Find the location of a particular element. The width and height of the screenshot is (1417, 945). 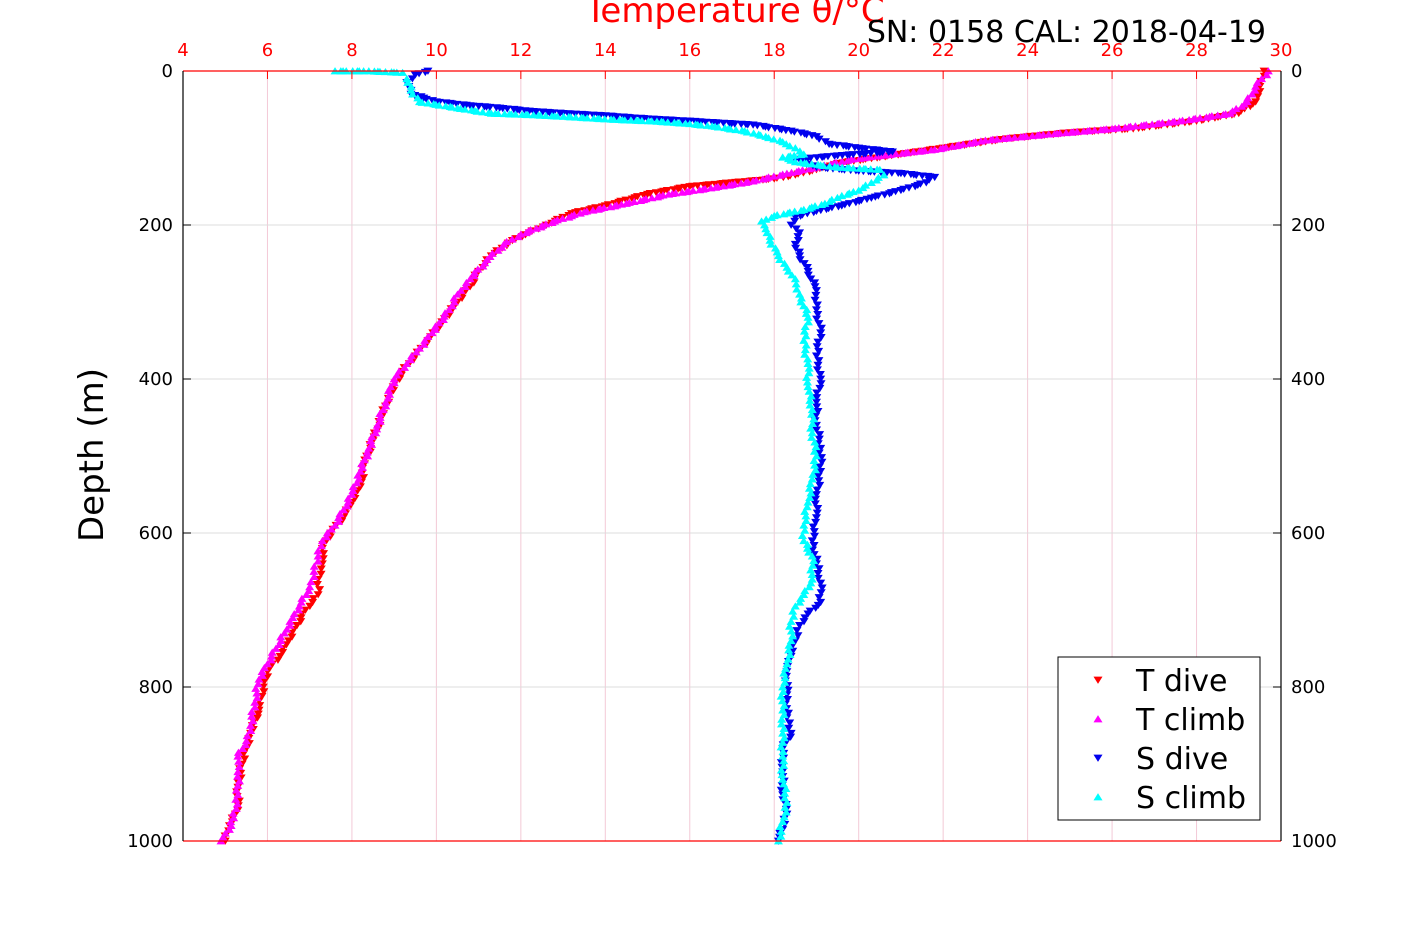

x-tick-label: 12 is located at coordinates (520, 50).